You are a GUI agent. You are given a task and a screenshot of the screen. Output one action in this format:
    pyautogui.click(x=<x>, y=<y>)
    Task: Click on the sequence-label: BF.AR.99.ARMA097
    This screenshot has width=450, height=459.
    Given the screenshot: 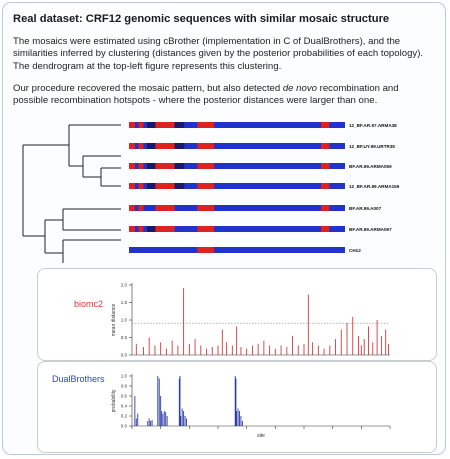 What is the action you would take?
    pyautogui.click(x=370, y=229)
    